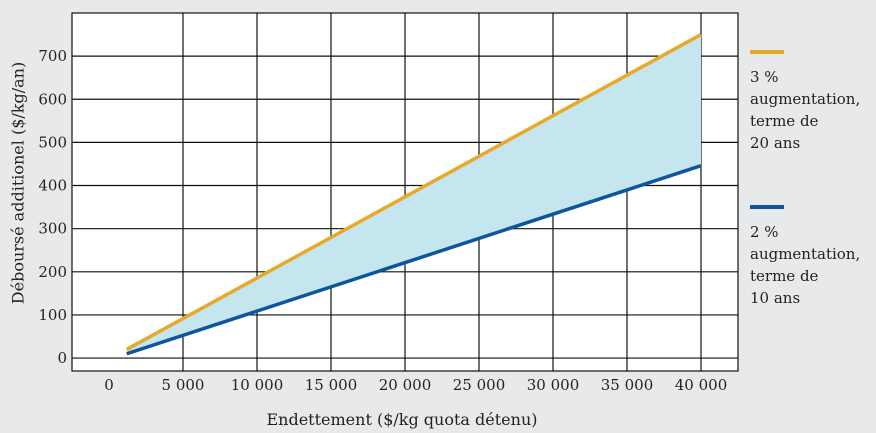 Image resolution: width=876 pixels, height=433 pixels. What do you see at coordinates (18, 183) in the screenshot?
I see `y-axis-label: Déboursé additionel ($/kg/an)` at bounding box center [18, 183].